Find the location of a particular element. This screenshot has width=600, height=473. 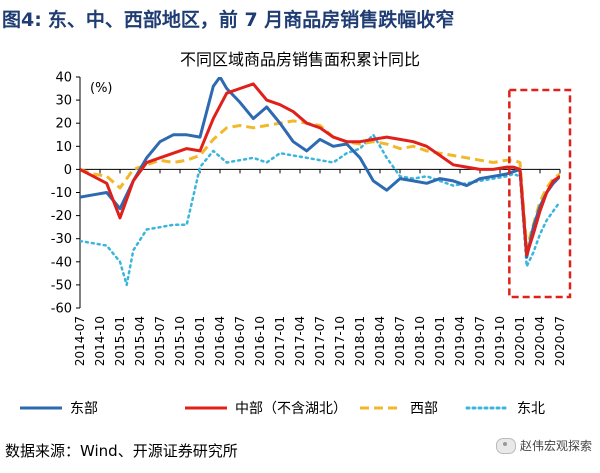

legend-label-central: 中部（不含湖北） is located at coordinates (291, 409).